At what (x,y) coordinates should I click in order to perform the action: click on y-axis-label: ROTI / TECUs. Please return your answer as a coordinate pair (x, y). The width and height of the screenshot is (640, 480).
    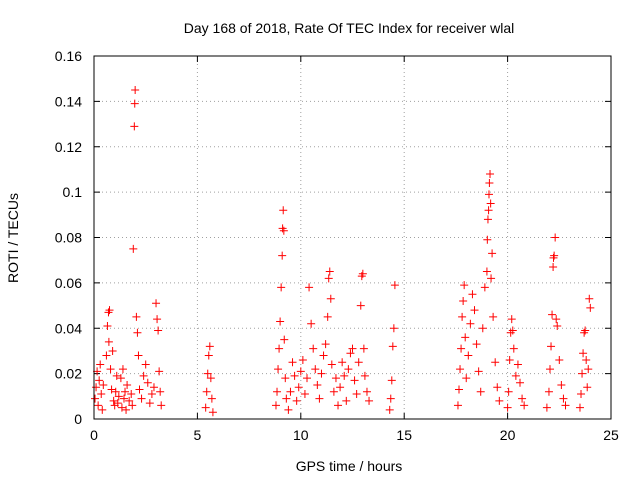
    Looking at the image, I should click on (13, 238).